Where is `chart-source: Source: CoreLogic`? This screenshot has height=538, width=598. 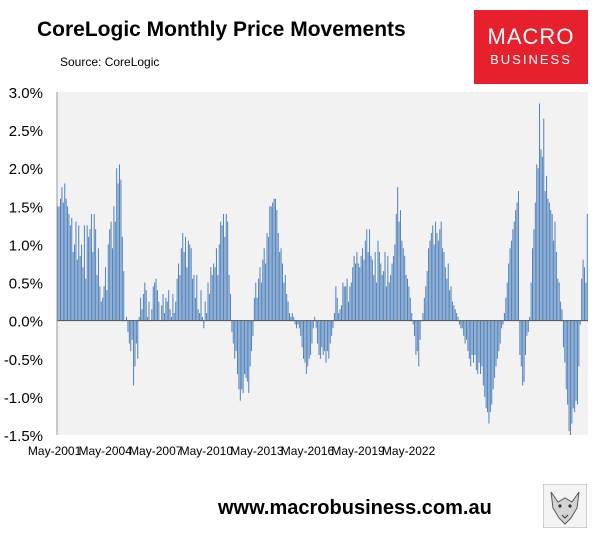 chart-source: Source: CoreLogic is located at coordinates (110, 62).